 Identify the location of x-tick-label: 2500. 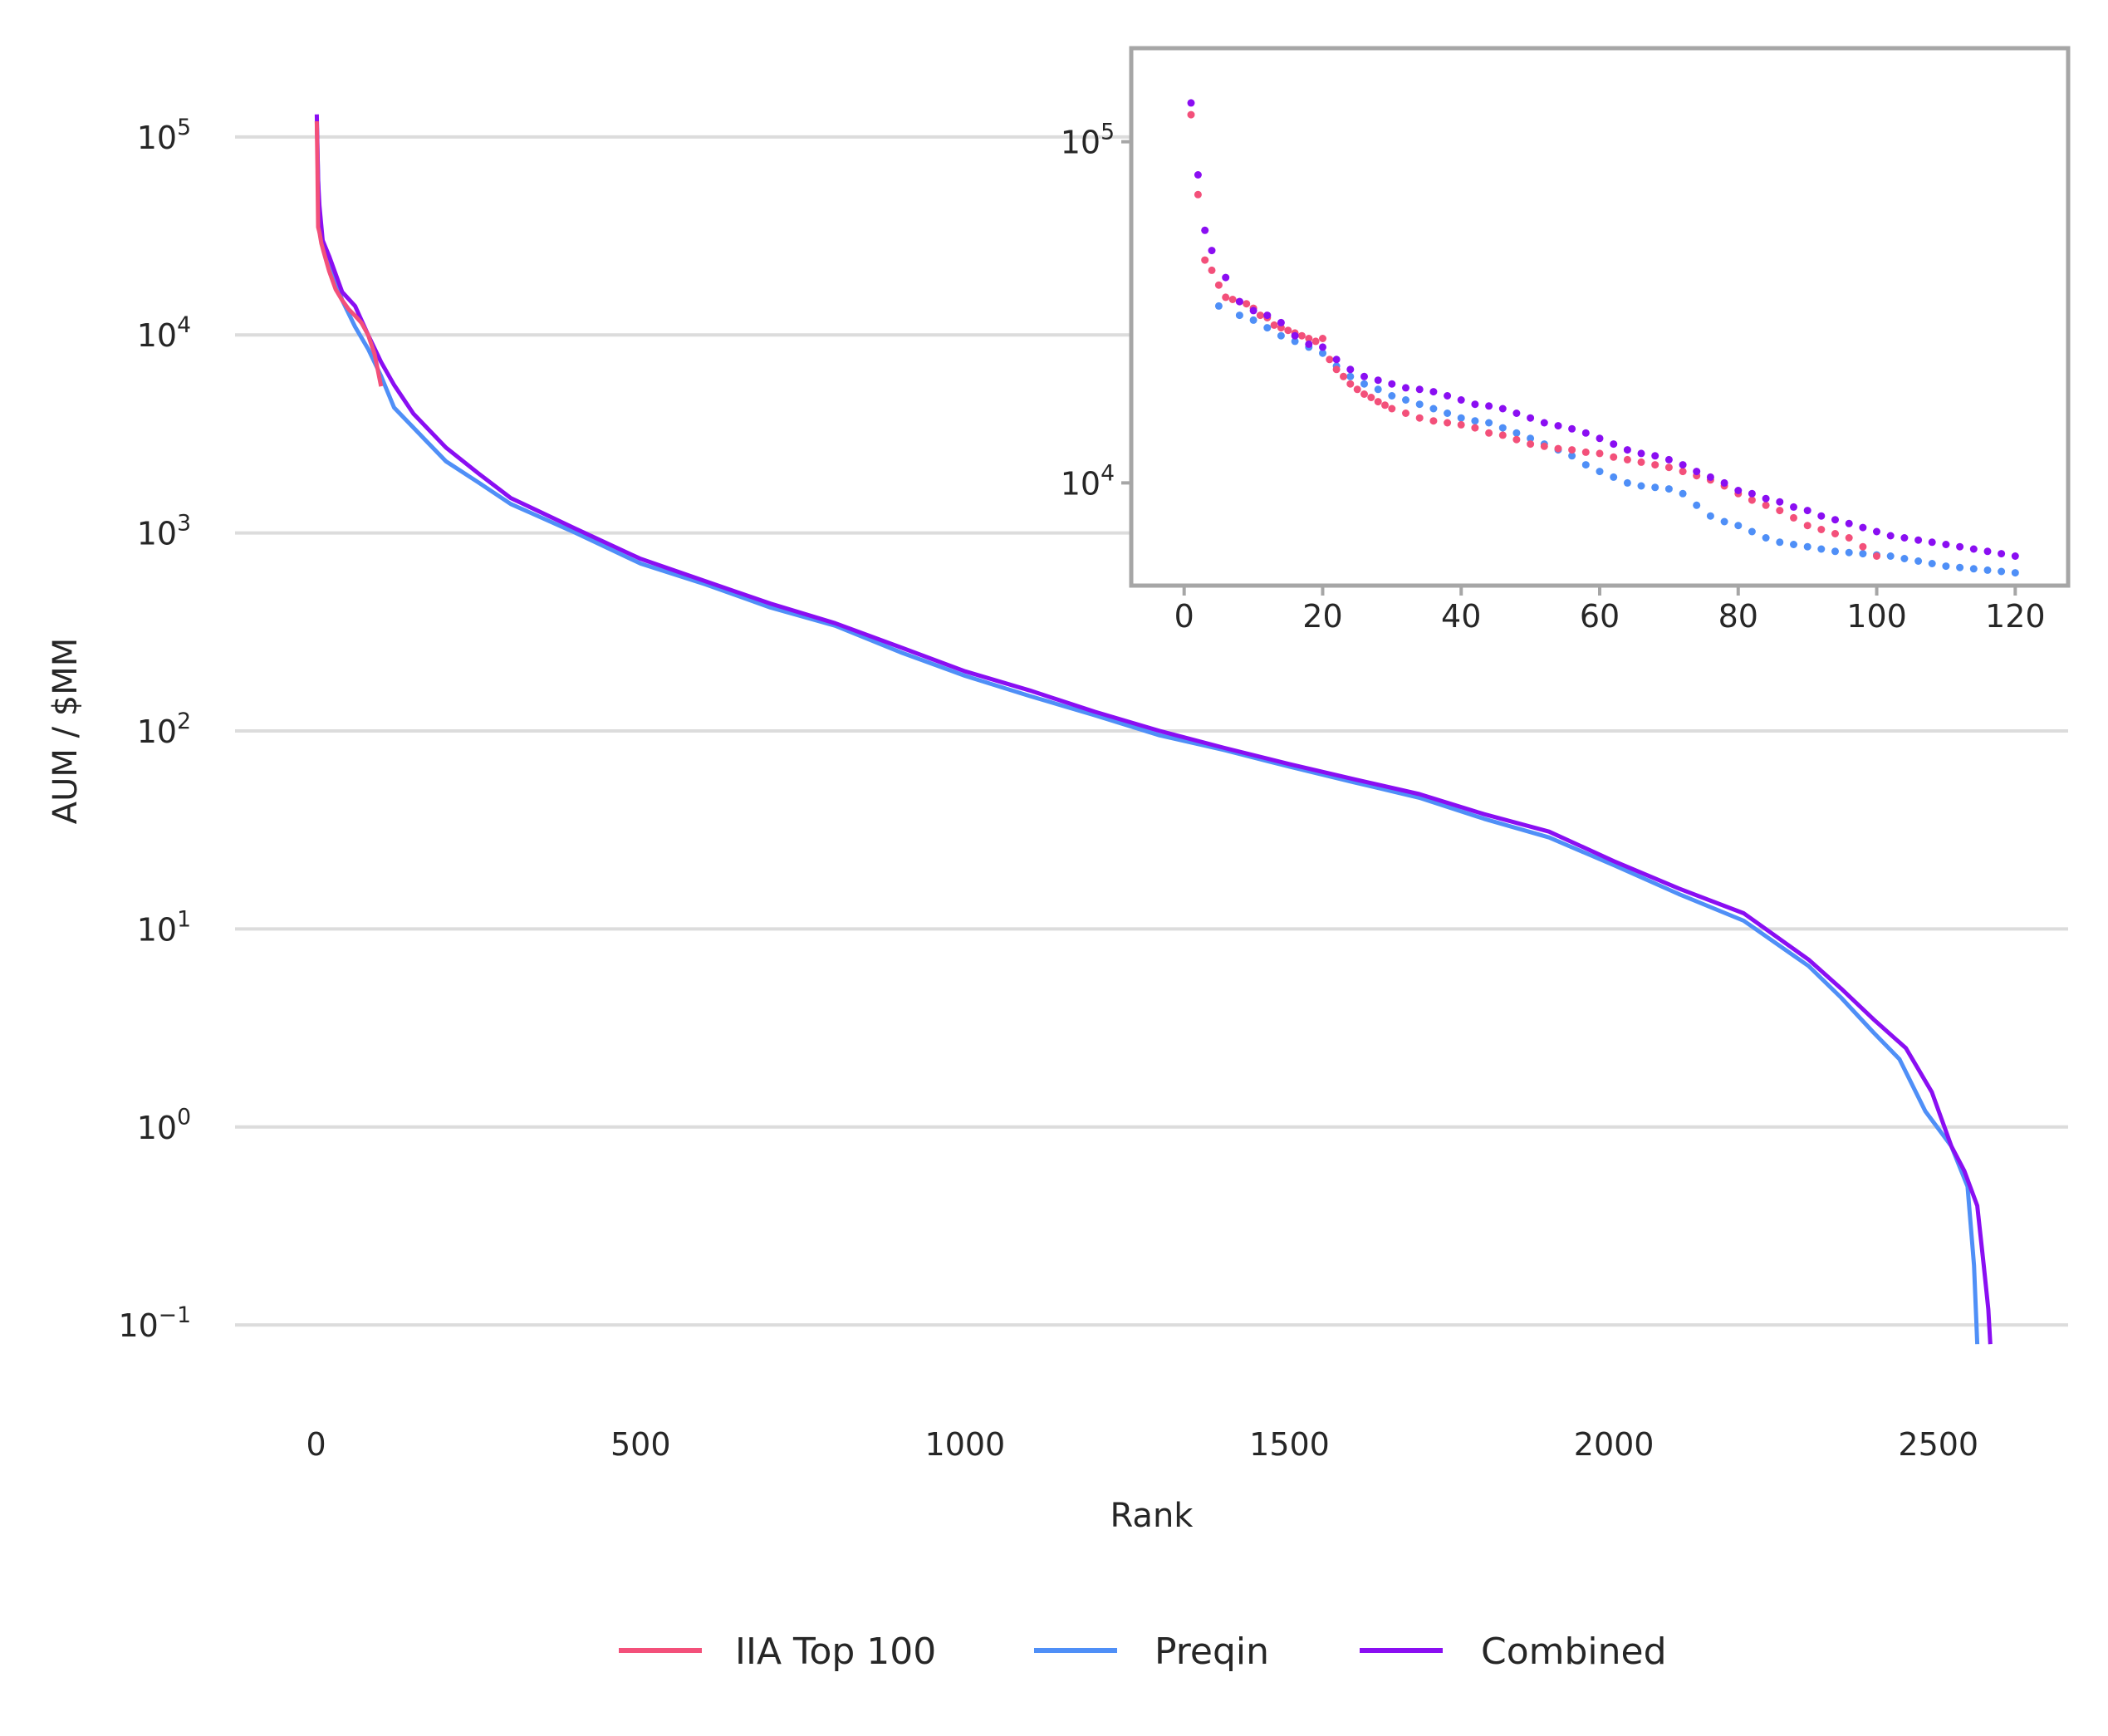
(1938, 1444).